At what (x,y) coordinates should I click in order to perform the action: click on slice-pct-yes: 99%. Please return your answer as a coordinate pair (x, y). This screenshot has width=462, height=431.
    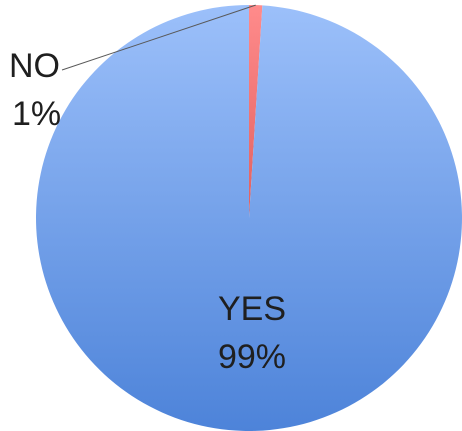
    Looking at the image, I should click on (252, 357).